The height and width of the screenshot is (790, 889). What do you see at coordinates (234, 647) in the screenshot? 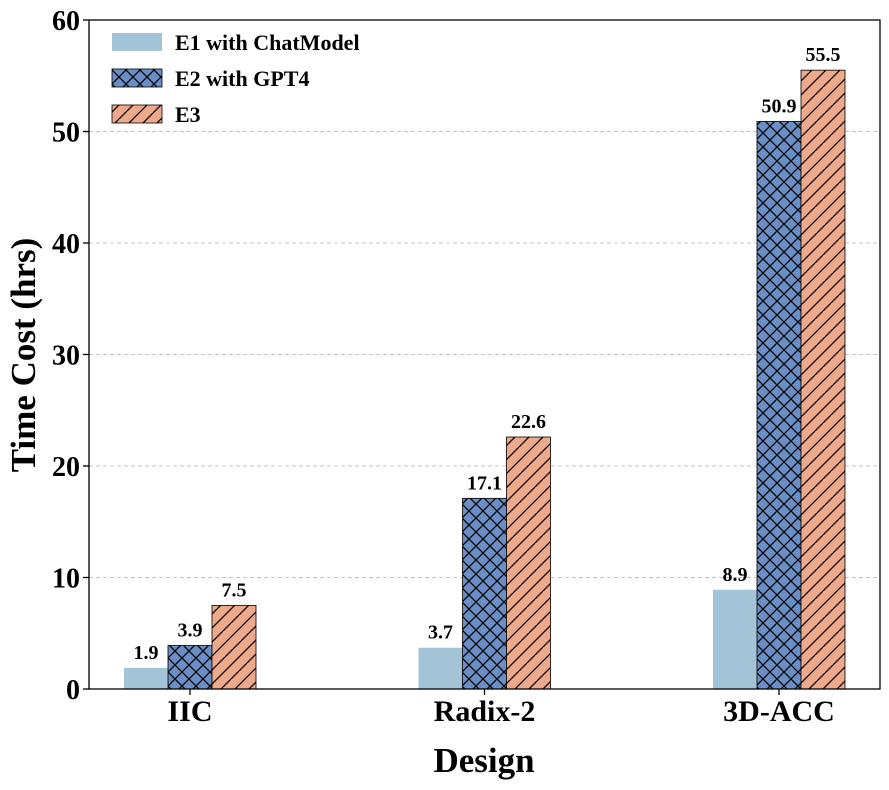
I see `bar-e3-iic` at bounding box center [234, 647].